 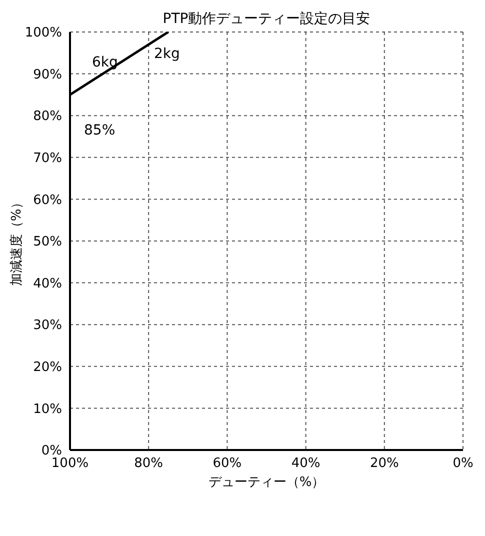 What do you see at coordinates (267, 19) in the screenshot?
I see `chart-title: PTP動作デューティー設定の目安` at bounding box center [267, 19].